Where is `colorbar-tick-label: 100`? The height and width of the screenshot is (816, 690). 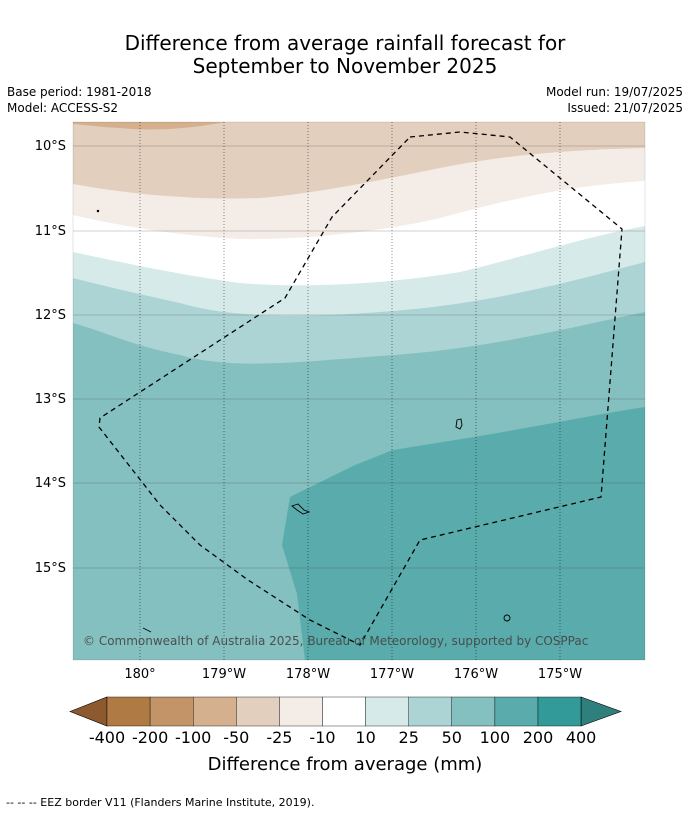
colorbar-tick-label: 100 is located at coordinates (495, 737).